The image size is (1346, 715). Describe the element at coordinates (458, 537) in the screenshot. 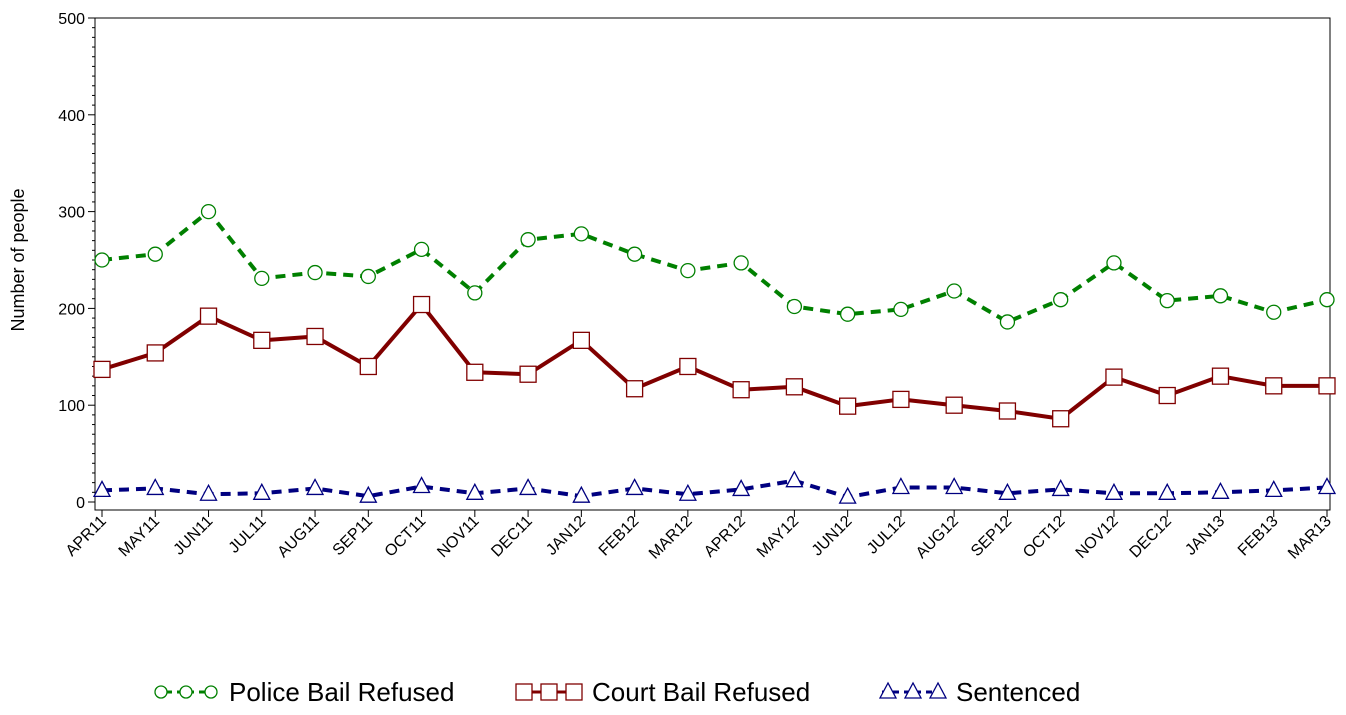

I see `x-tick-label: NOV11` at that location.